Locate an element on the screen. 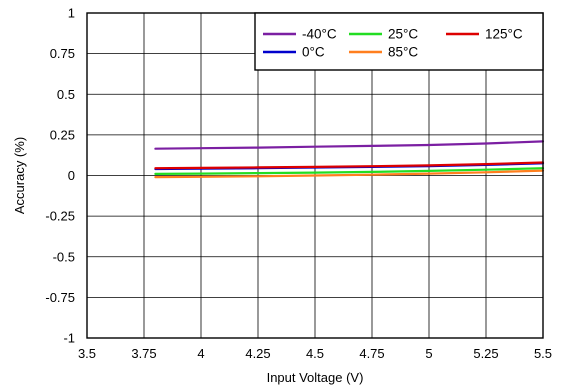 Image resolution: width=563 pixels, height=387 pixels. y-axis-title: Accuracy (%) is located at coordinates (19, 175).